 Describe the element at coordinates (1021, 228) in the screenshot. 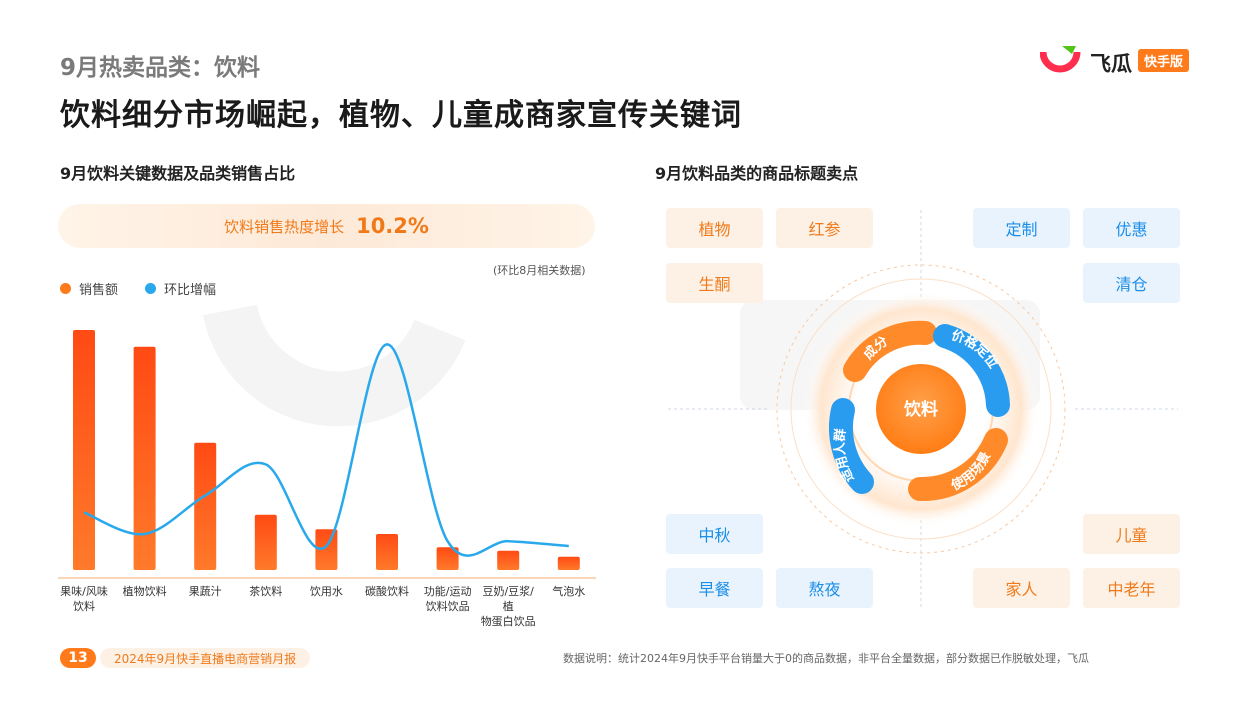

I see `tag-price: 定制` at that location.